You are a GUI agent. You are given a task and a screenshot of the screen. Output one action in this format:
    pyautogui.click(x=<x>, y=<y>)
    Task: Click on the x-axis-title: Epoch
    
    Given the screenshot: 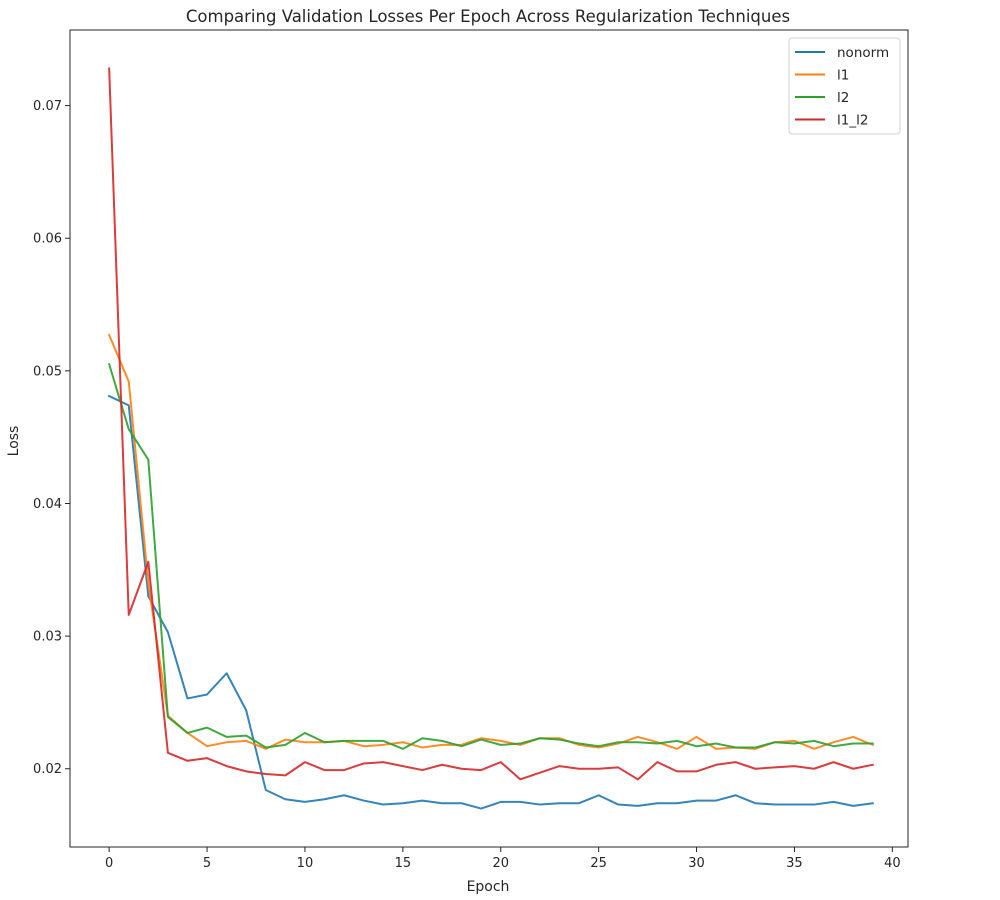 What is the action you would take?
    pyautogui.click(x=488, y=887)
    